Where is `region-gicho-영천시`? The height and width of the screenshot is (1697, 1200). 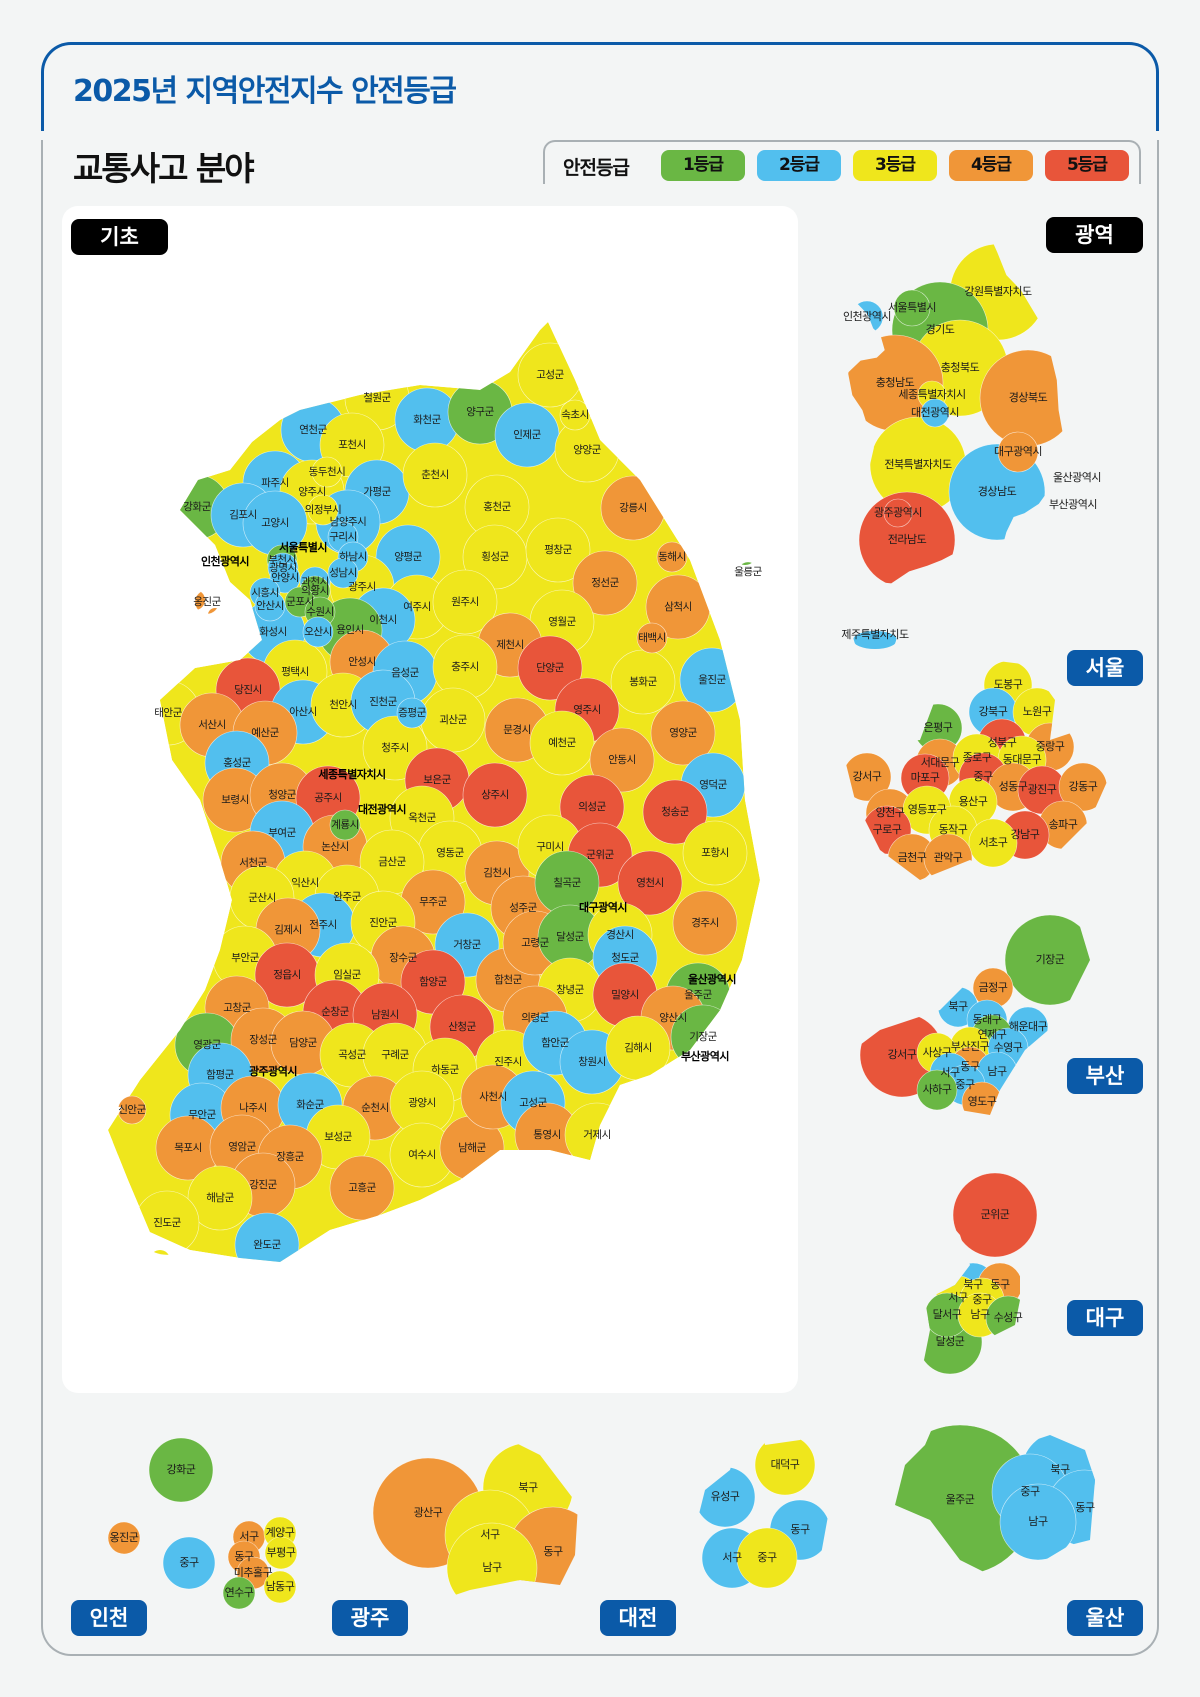
region-gicho-영천시 is located at coordinates (650, 883).